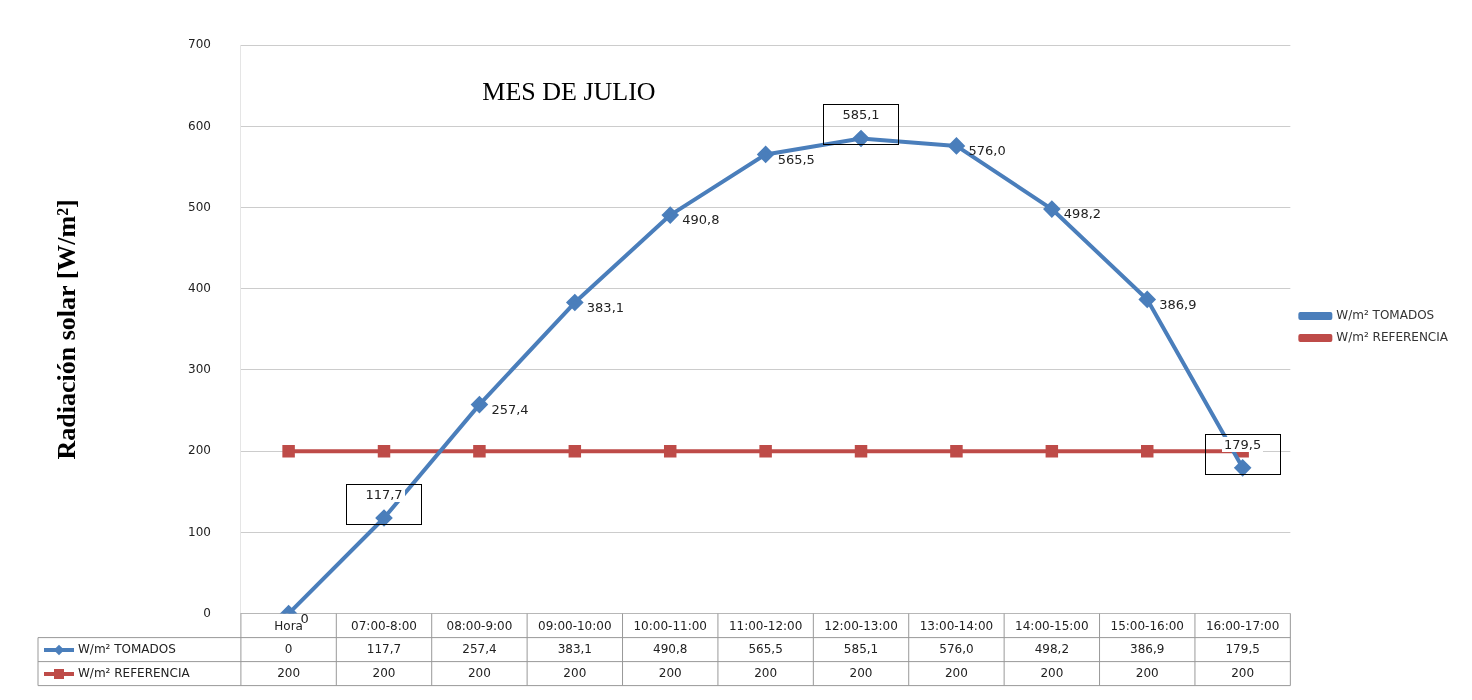 The width and height of the screenshot is (1472, 700). I want to click on text: 576,0, so click(987, 151).